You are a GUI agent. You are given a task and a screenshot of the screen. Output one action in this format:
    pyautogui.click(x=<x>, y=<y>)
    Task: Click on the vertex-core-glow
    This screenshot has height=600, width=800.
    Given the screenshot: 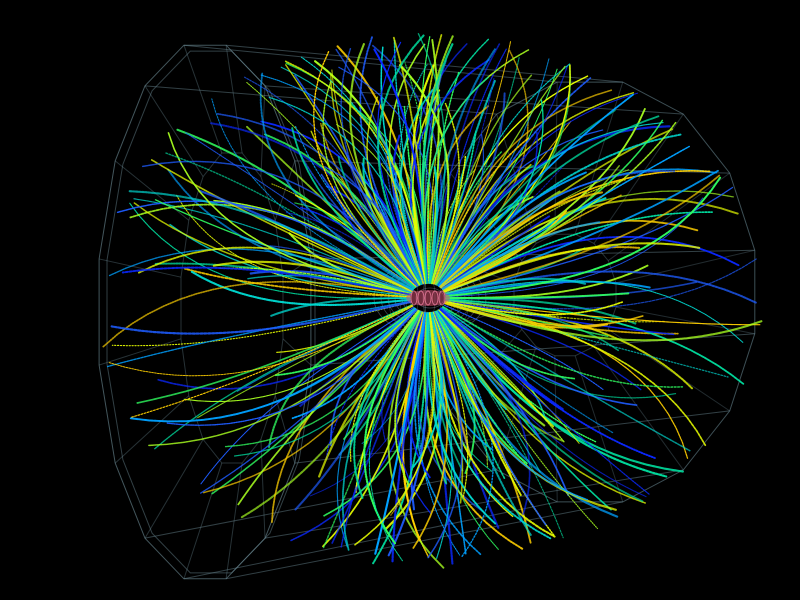 What is the action you would take?
    pyautogui.click(x=428, y=298)
    